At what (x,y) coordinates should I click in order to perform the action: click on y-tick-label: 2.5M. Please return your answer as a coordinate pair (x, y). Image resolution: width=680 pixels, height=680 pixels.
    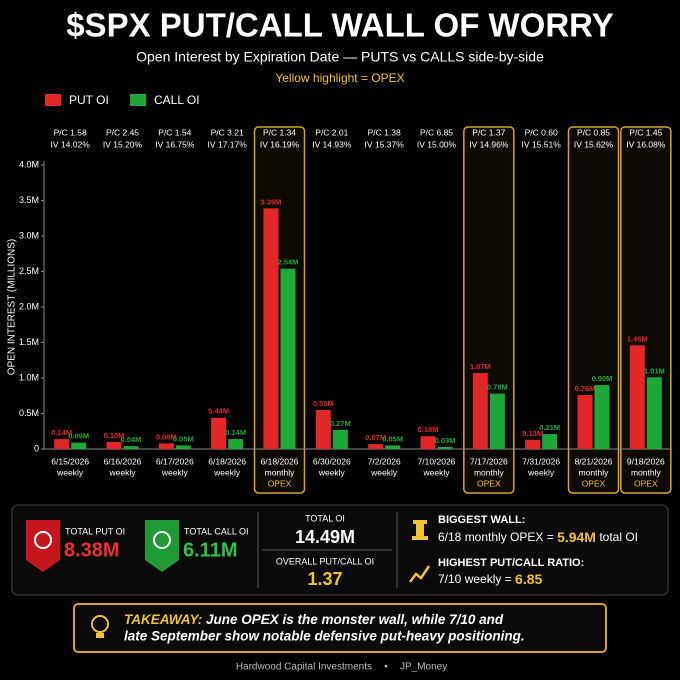
    Looking at the image, I should click on (29, 271).